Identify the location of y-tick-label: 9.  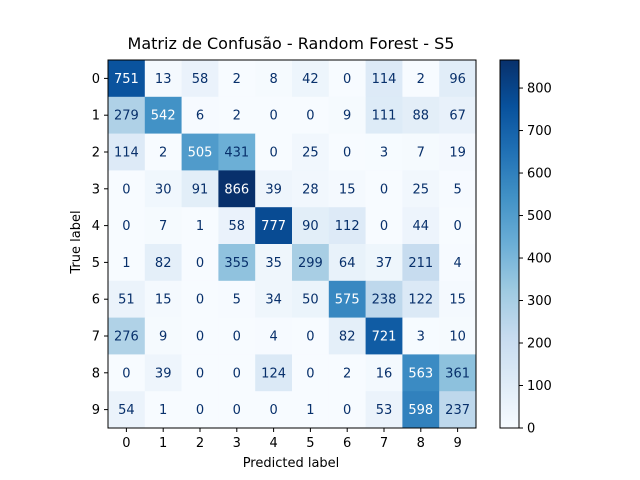
(96, 410).